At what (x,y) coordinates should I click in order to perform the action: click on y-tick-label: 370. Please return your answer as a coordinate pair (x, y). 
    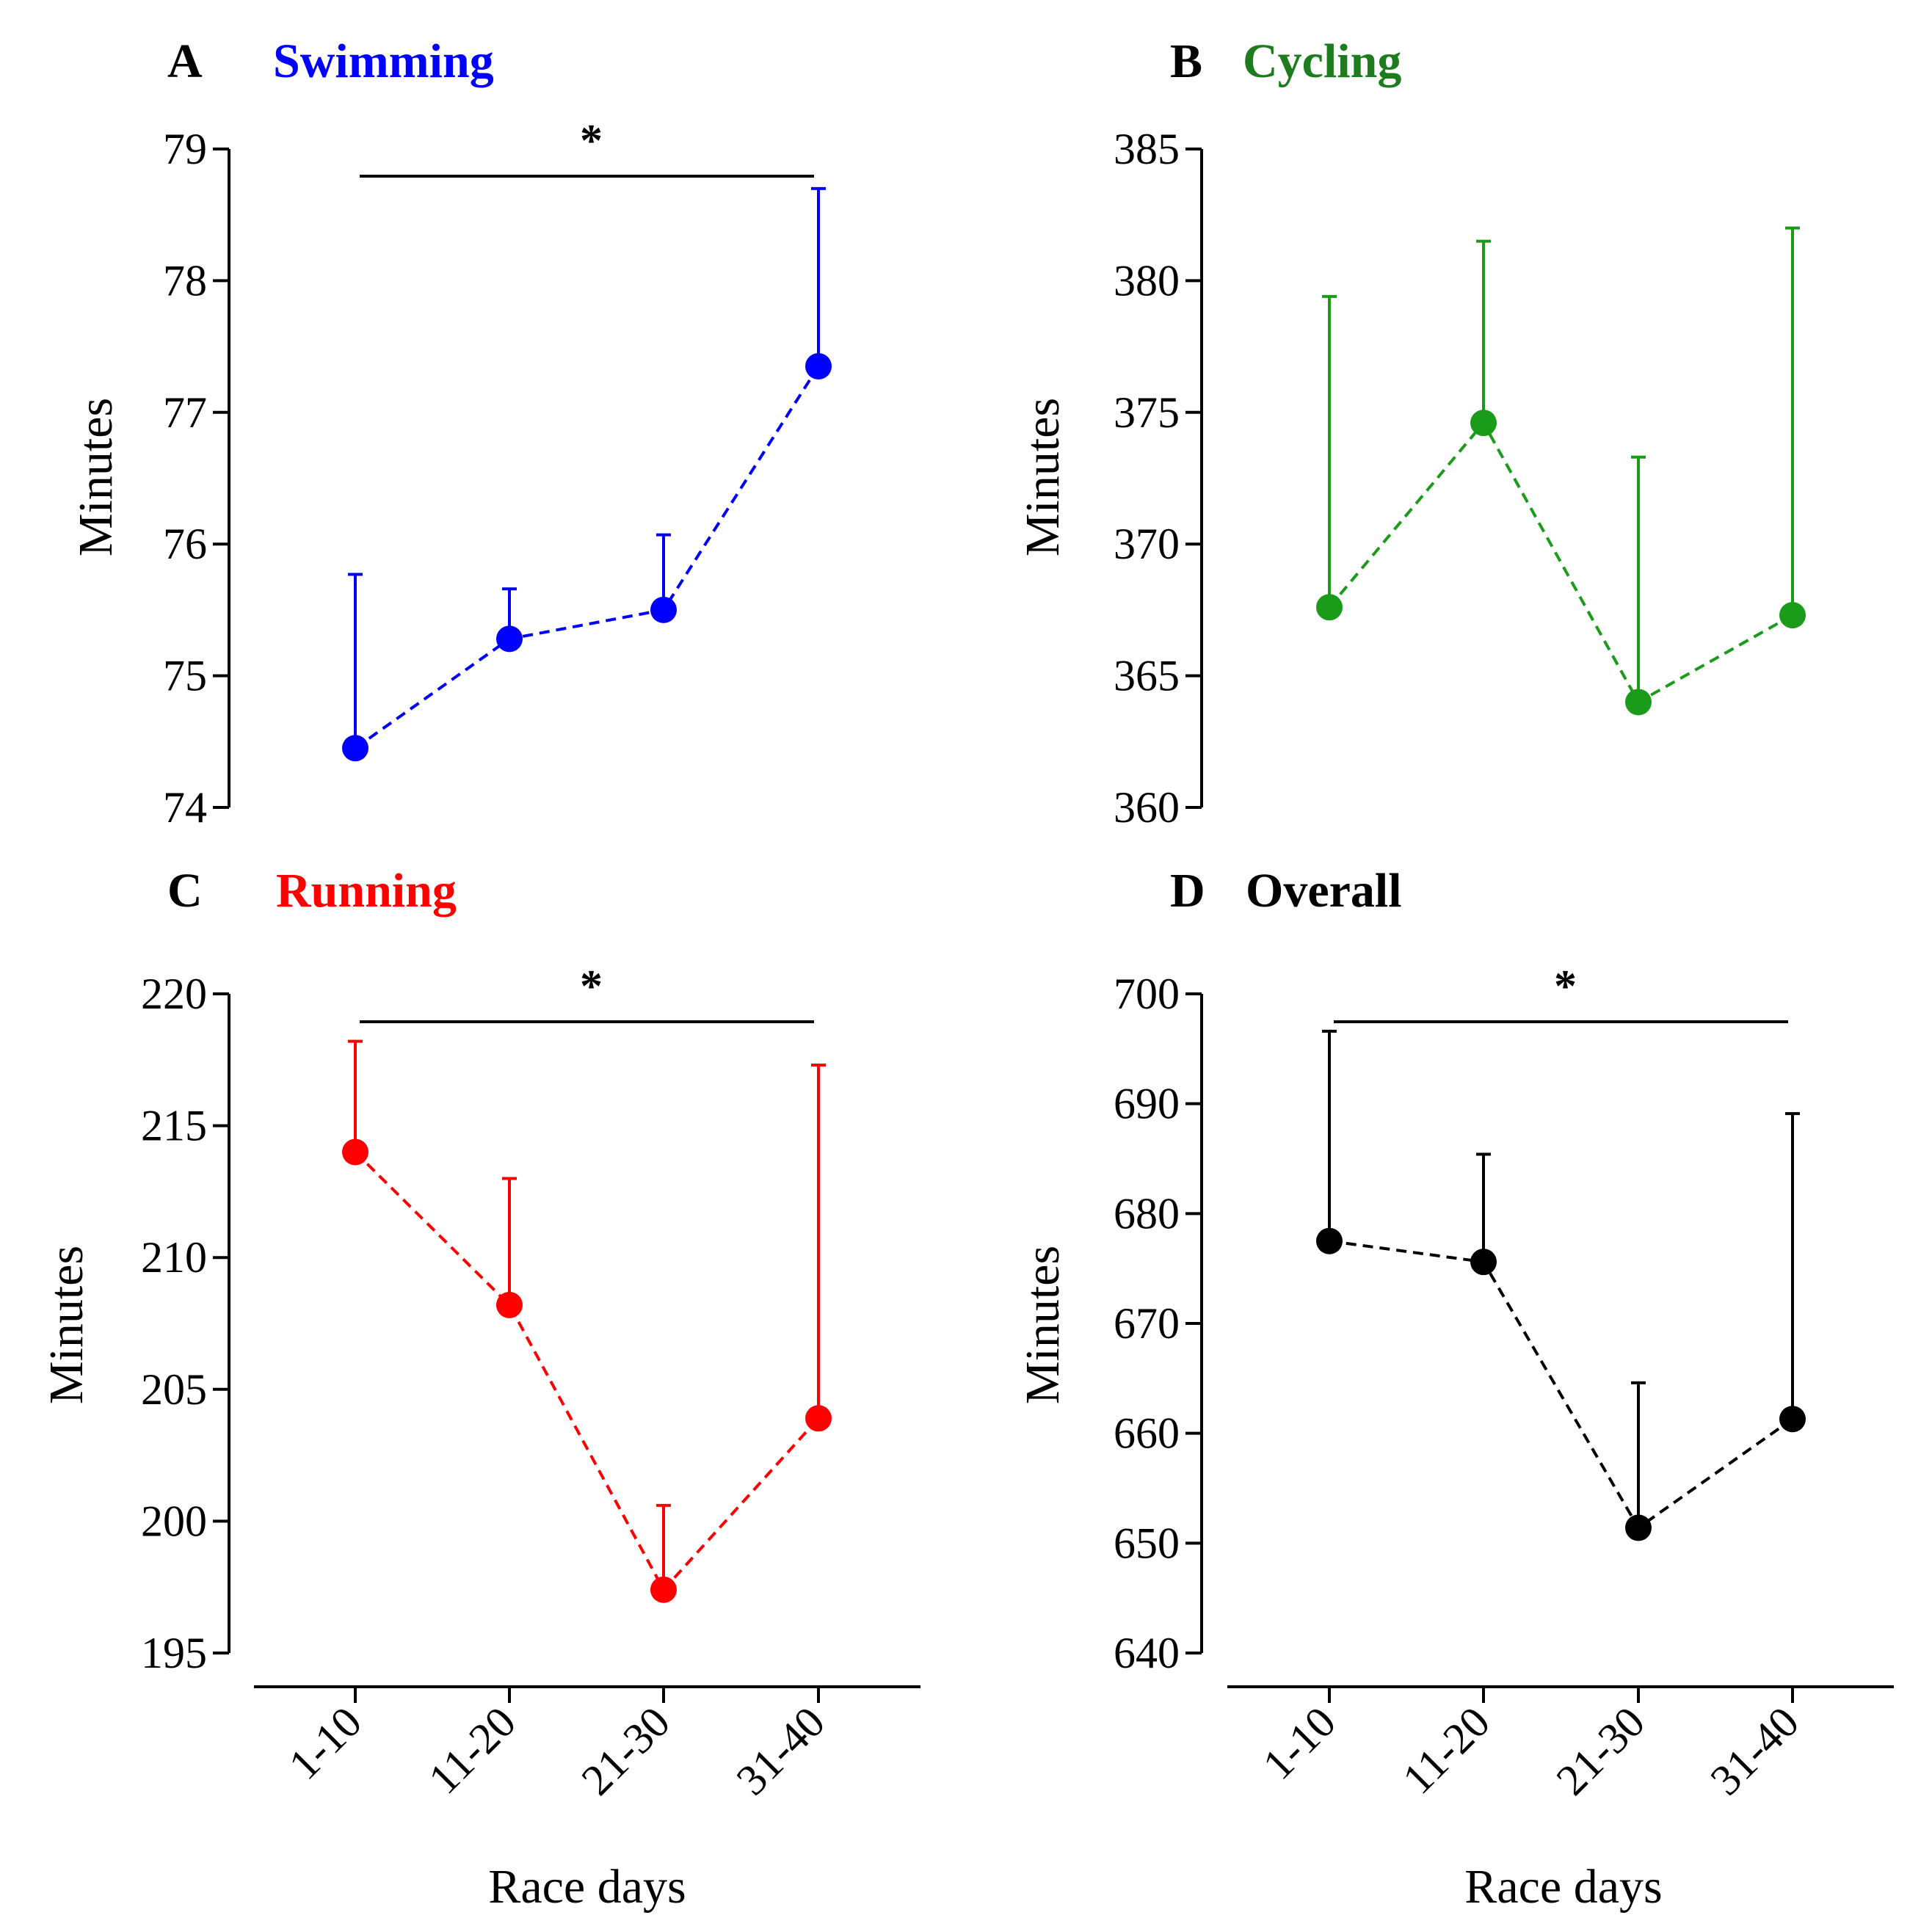
    Looking at the image, I should click on (1147, 544).